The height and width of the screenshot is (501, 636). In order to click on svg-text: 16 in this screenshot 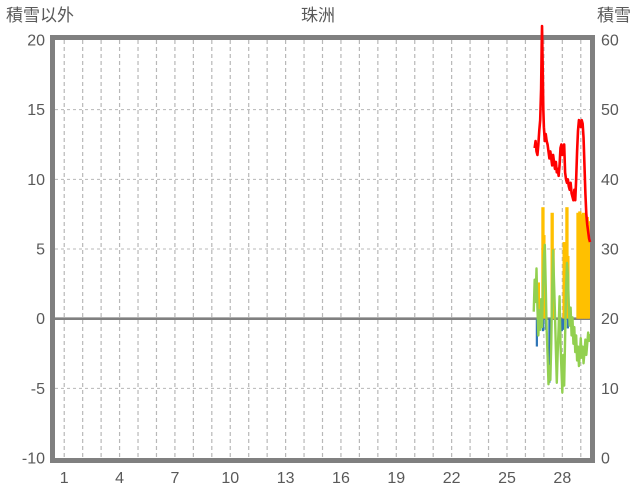, I will do `click(341, 478)`.